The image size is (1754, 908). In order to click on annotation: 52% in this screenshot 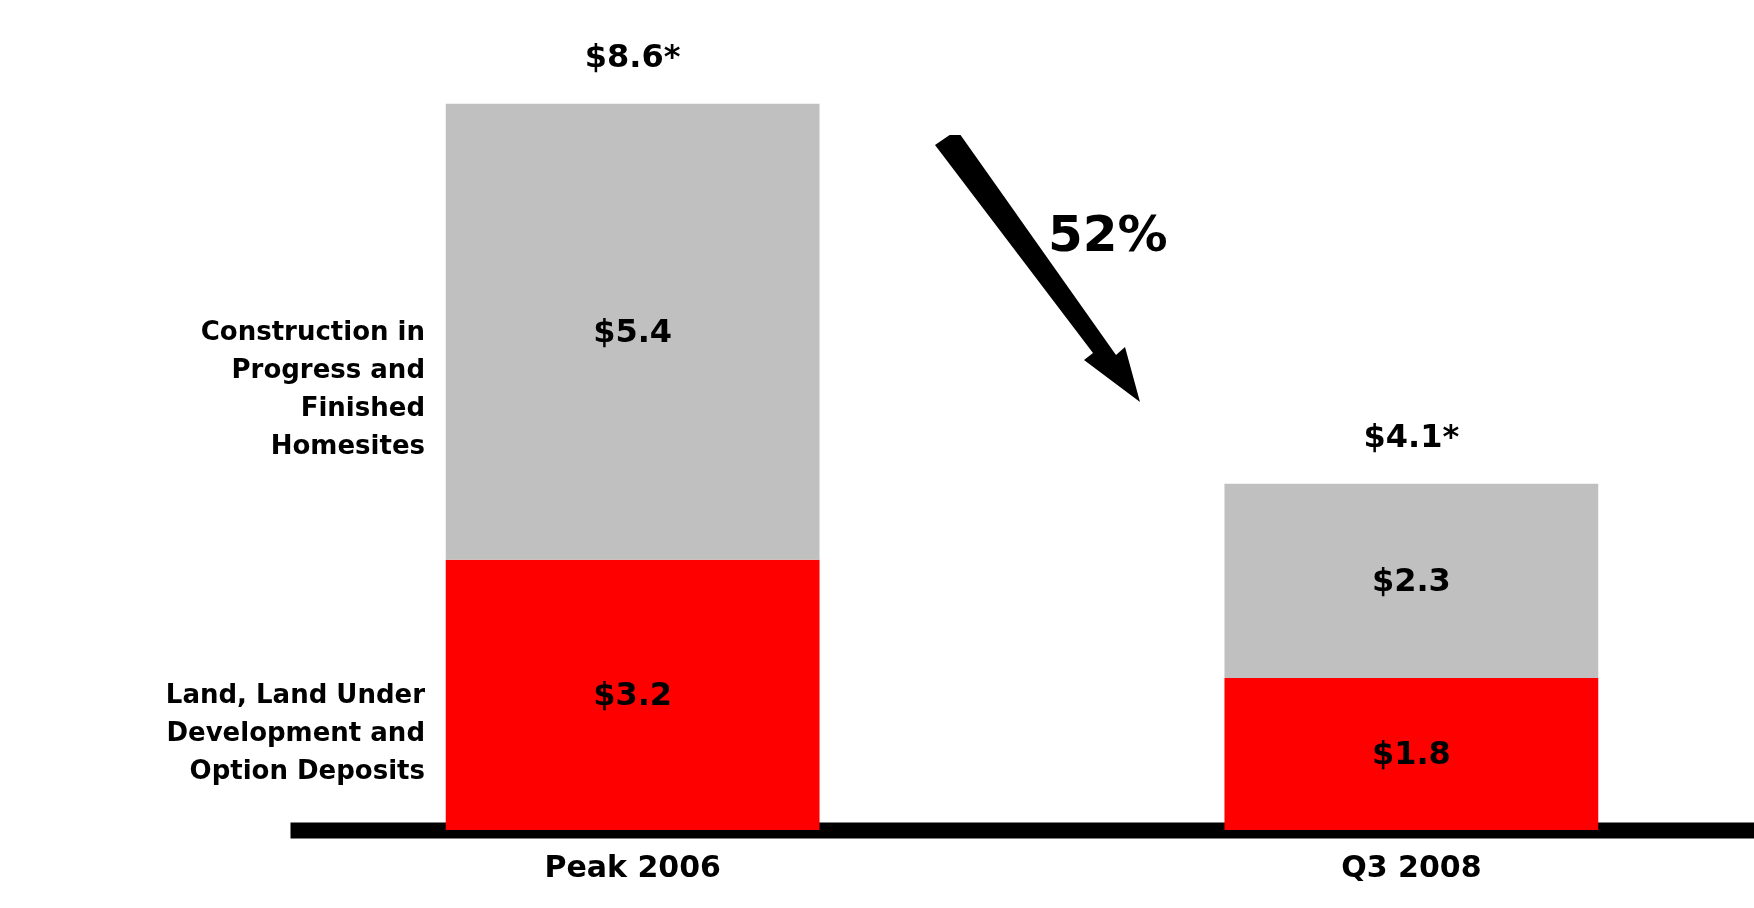, I will do `click(1108, 234)`.